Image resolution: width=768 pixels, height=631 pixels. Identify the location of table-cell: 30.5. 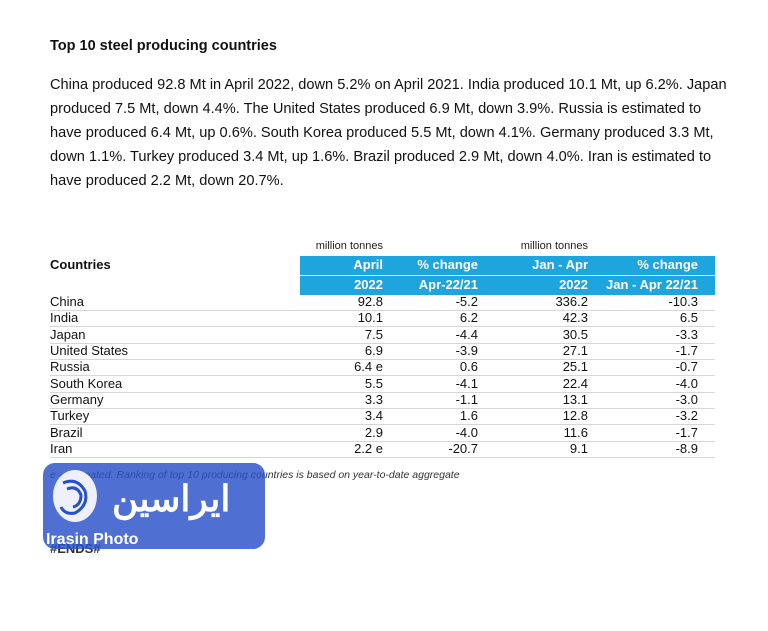
(575, 334).